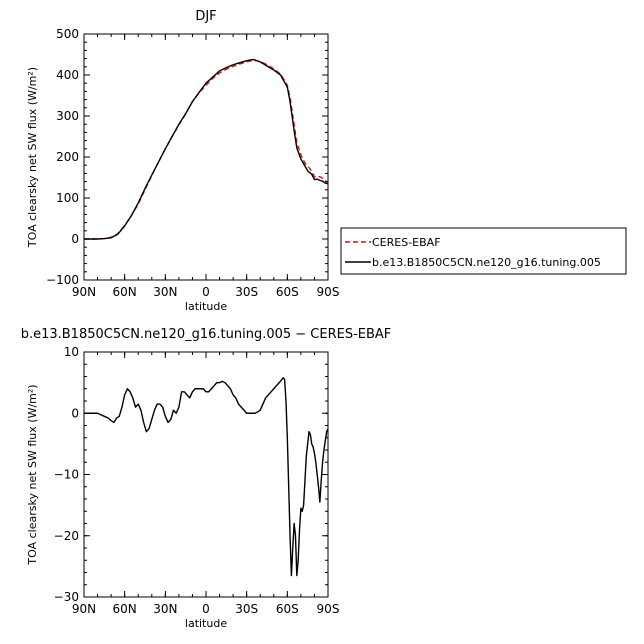 The image size is (644, 644). I want to click on y-tick-label: −10, so click(66, 475).